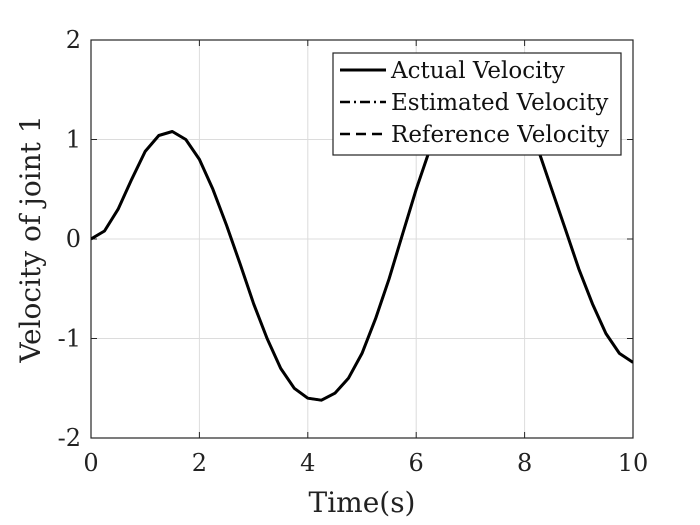 The image size is (700, 525). What do you see at coordinates (69, 438) in the screenshot?
I see `y-tick-label: -2` at bounding box center [69, 438].